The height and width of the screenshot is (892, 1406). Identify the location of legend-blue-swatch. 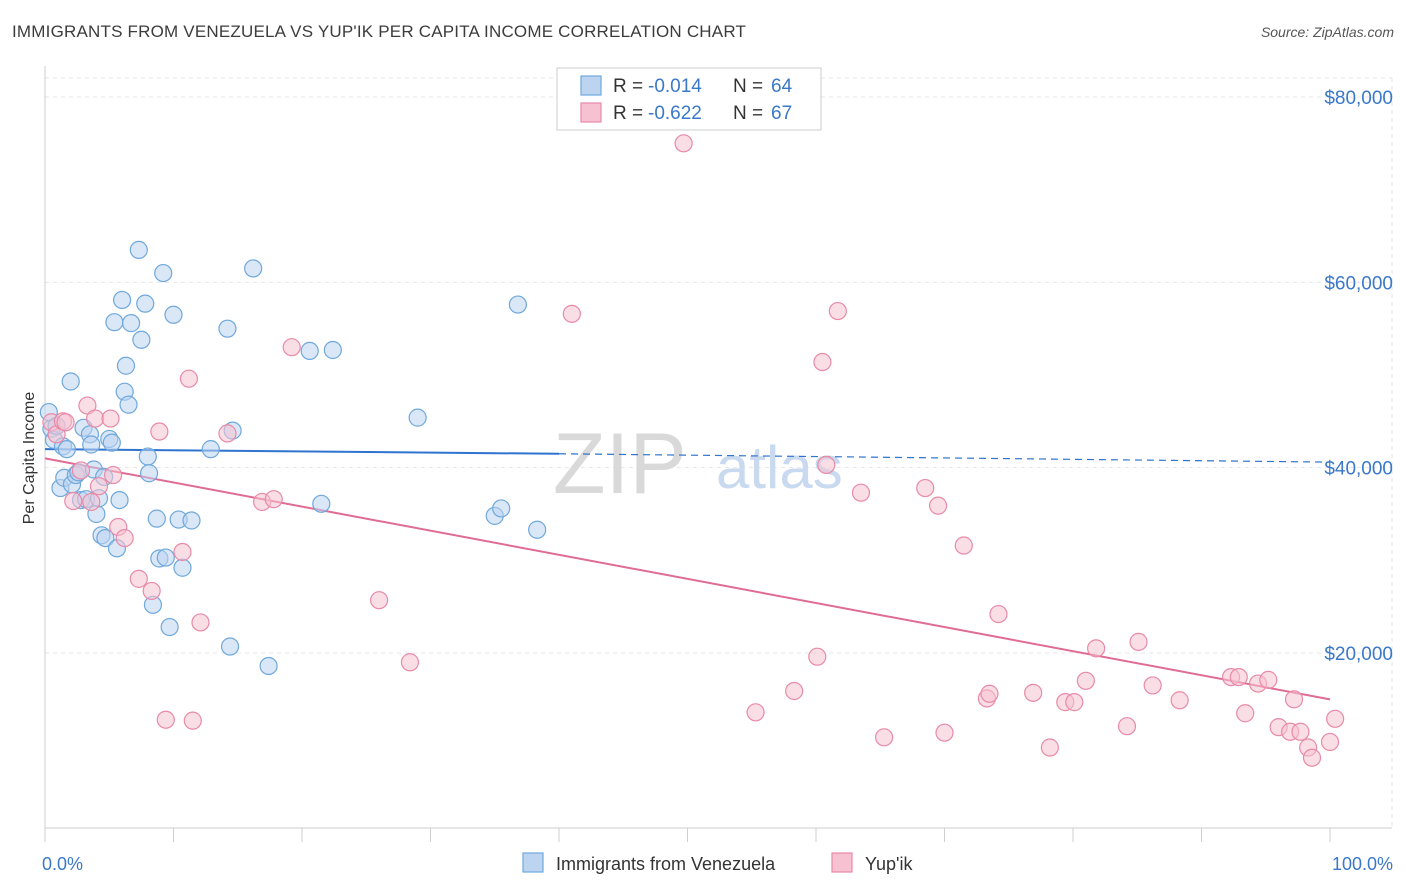
(591, 85).